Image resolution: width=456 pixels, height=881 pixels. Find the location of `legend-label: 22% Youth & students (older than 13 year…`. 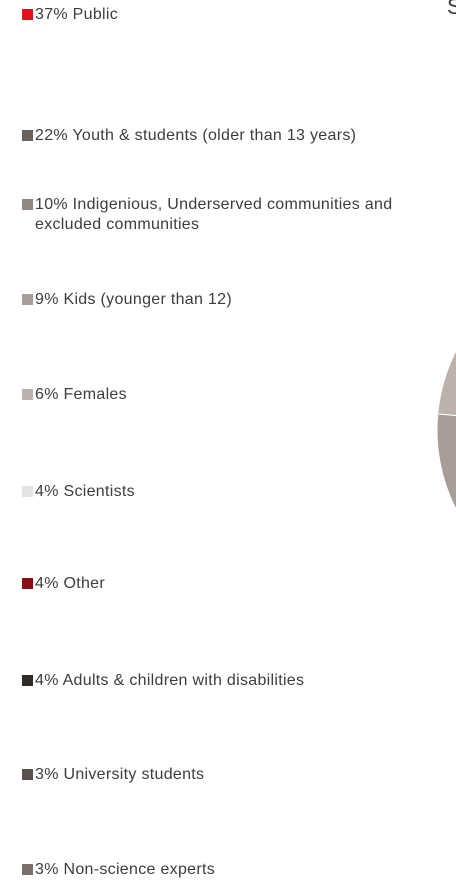

legend-label: 22% Youth & students (older than 13 year… is located at coordinates (239, 136).